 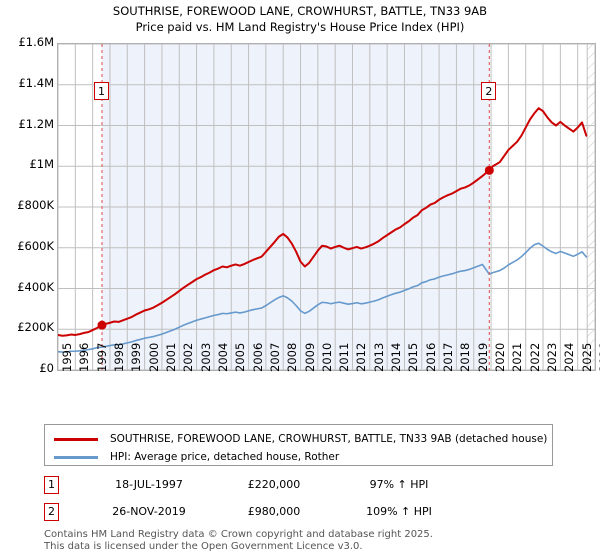 I want to click on x-axis-tick-label: 2019, so click(x=482, y=357).